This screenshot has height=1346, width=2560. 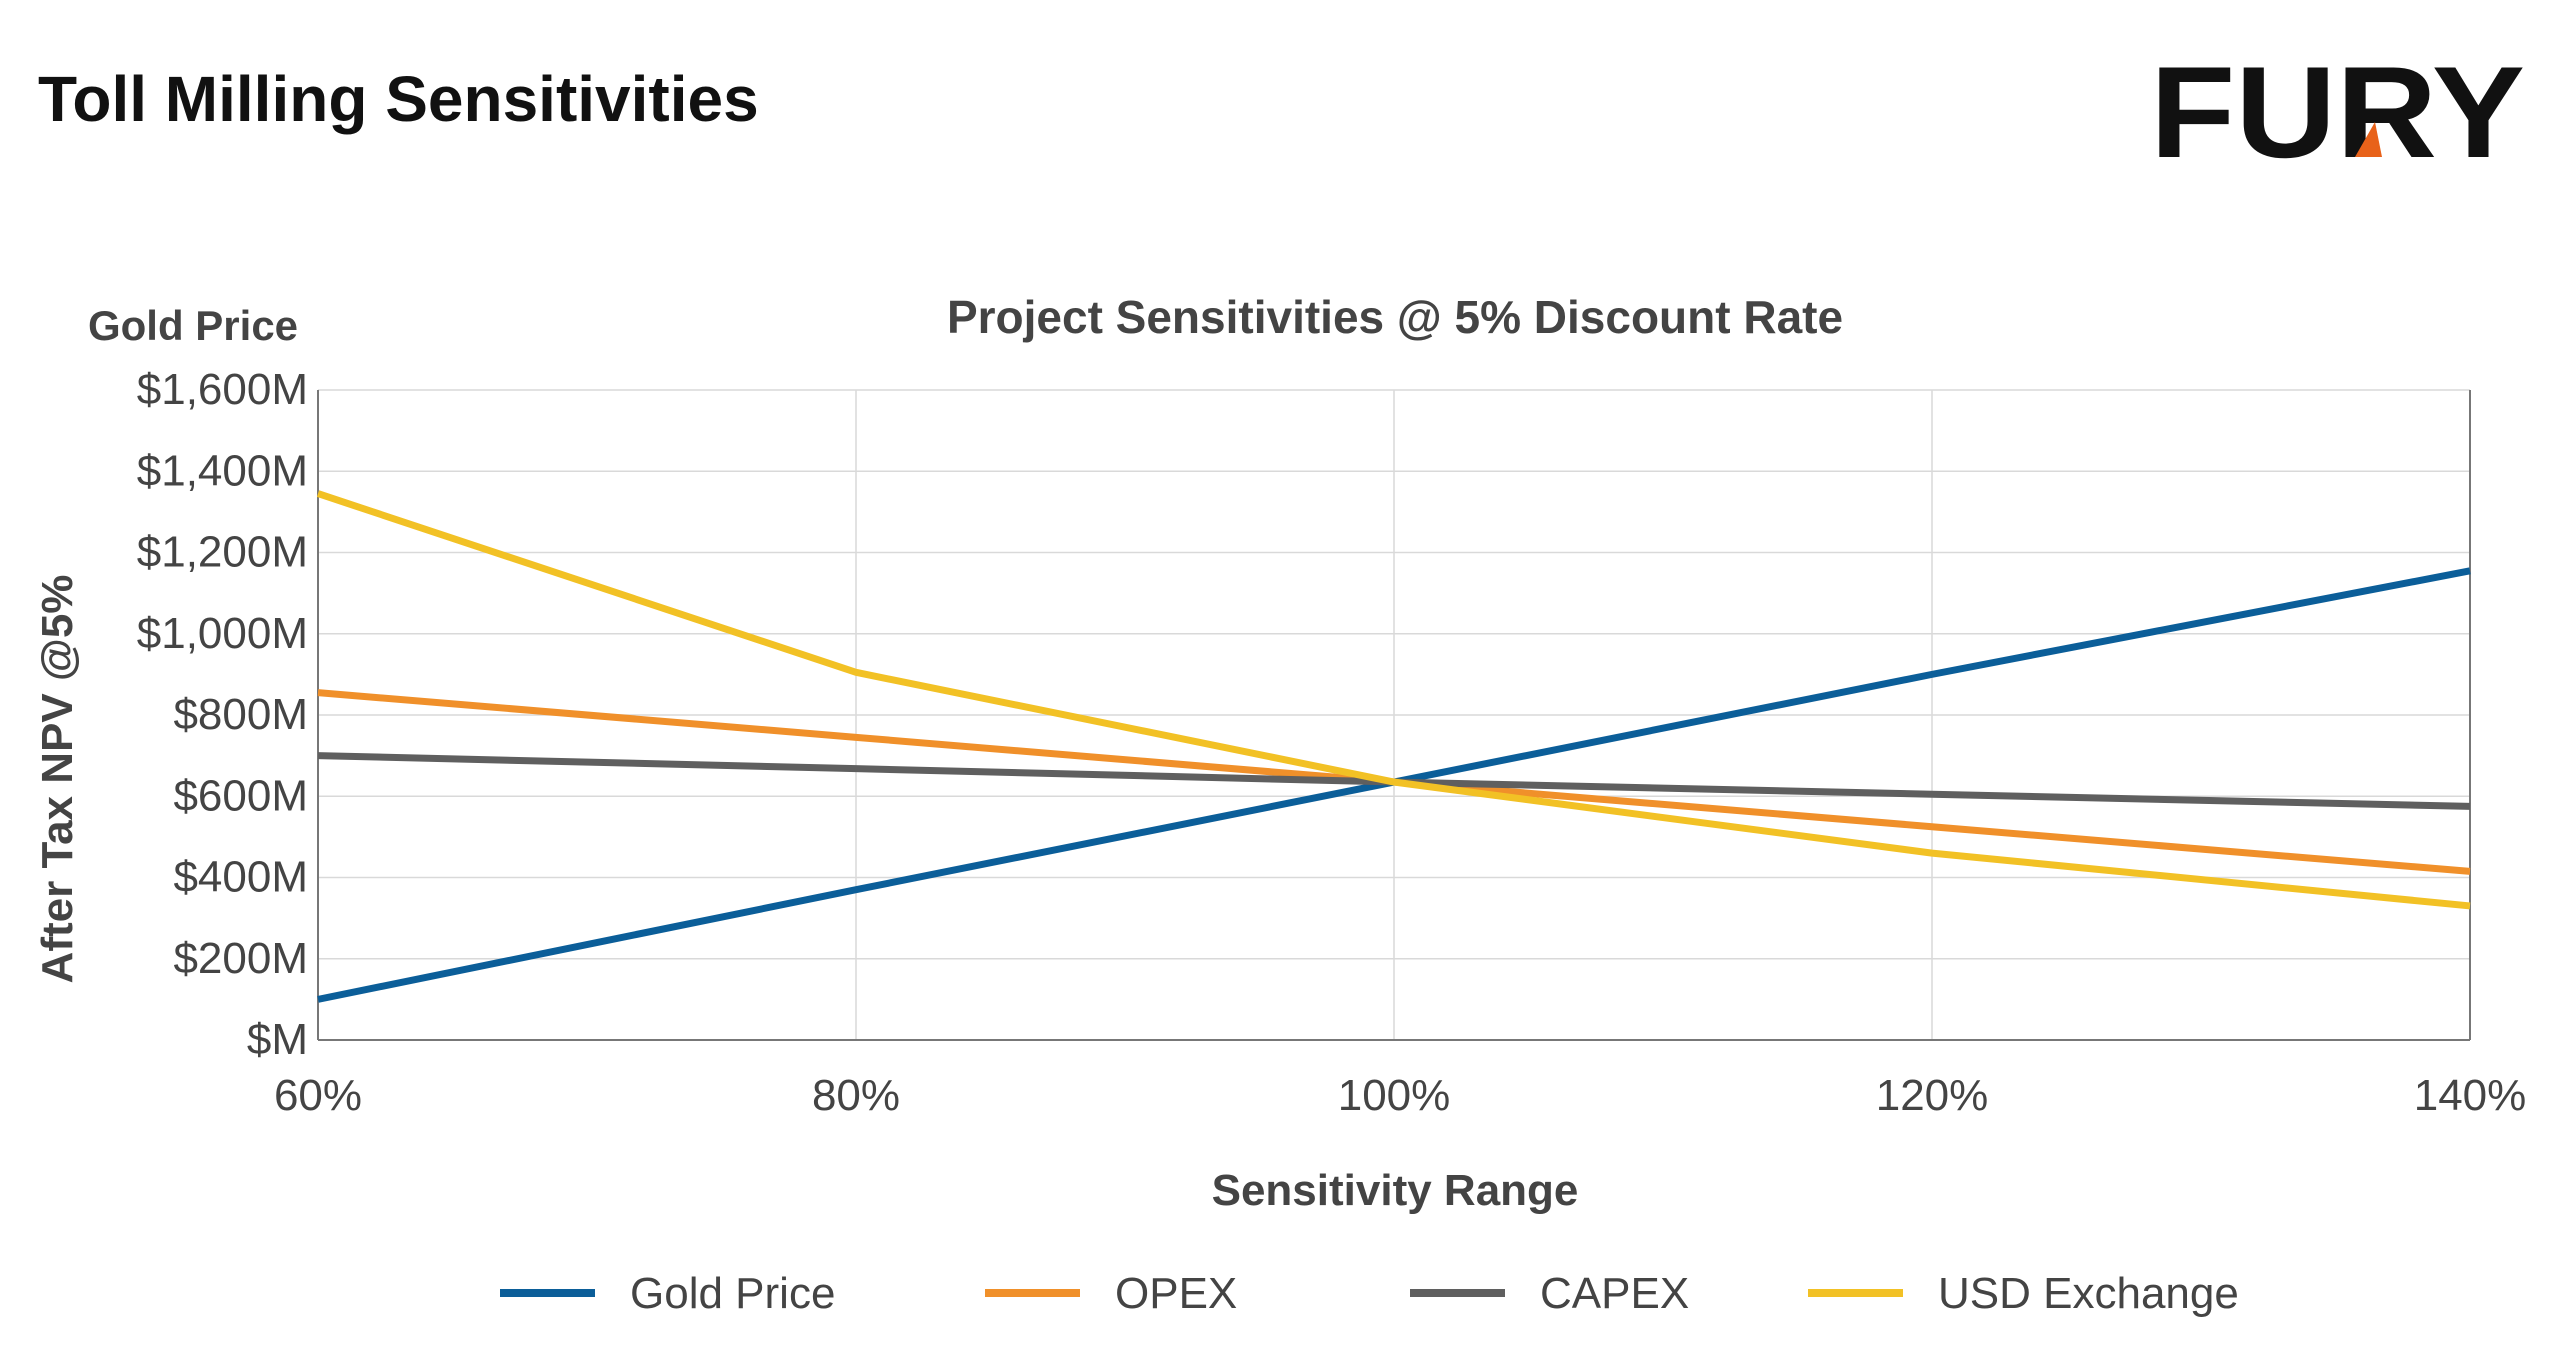 I want to click on legend-label-gold-price: Gold Price, so click(x=732, y=1293).